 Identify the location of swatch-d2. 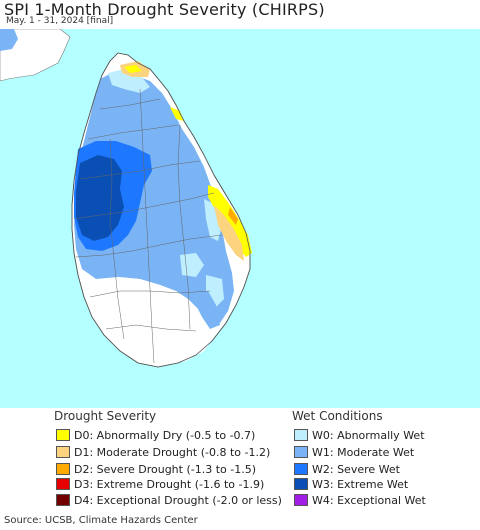
(63, 469).